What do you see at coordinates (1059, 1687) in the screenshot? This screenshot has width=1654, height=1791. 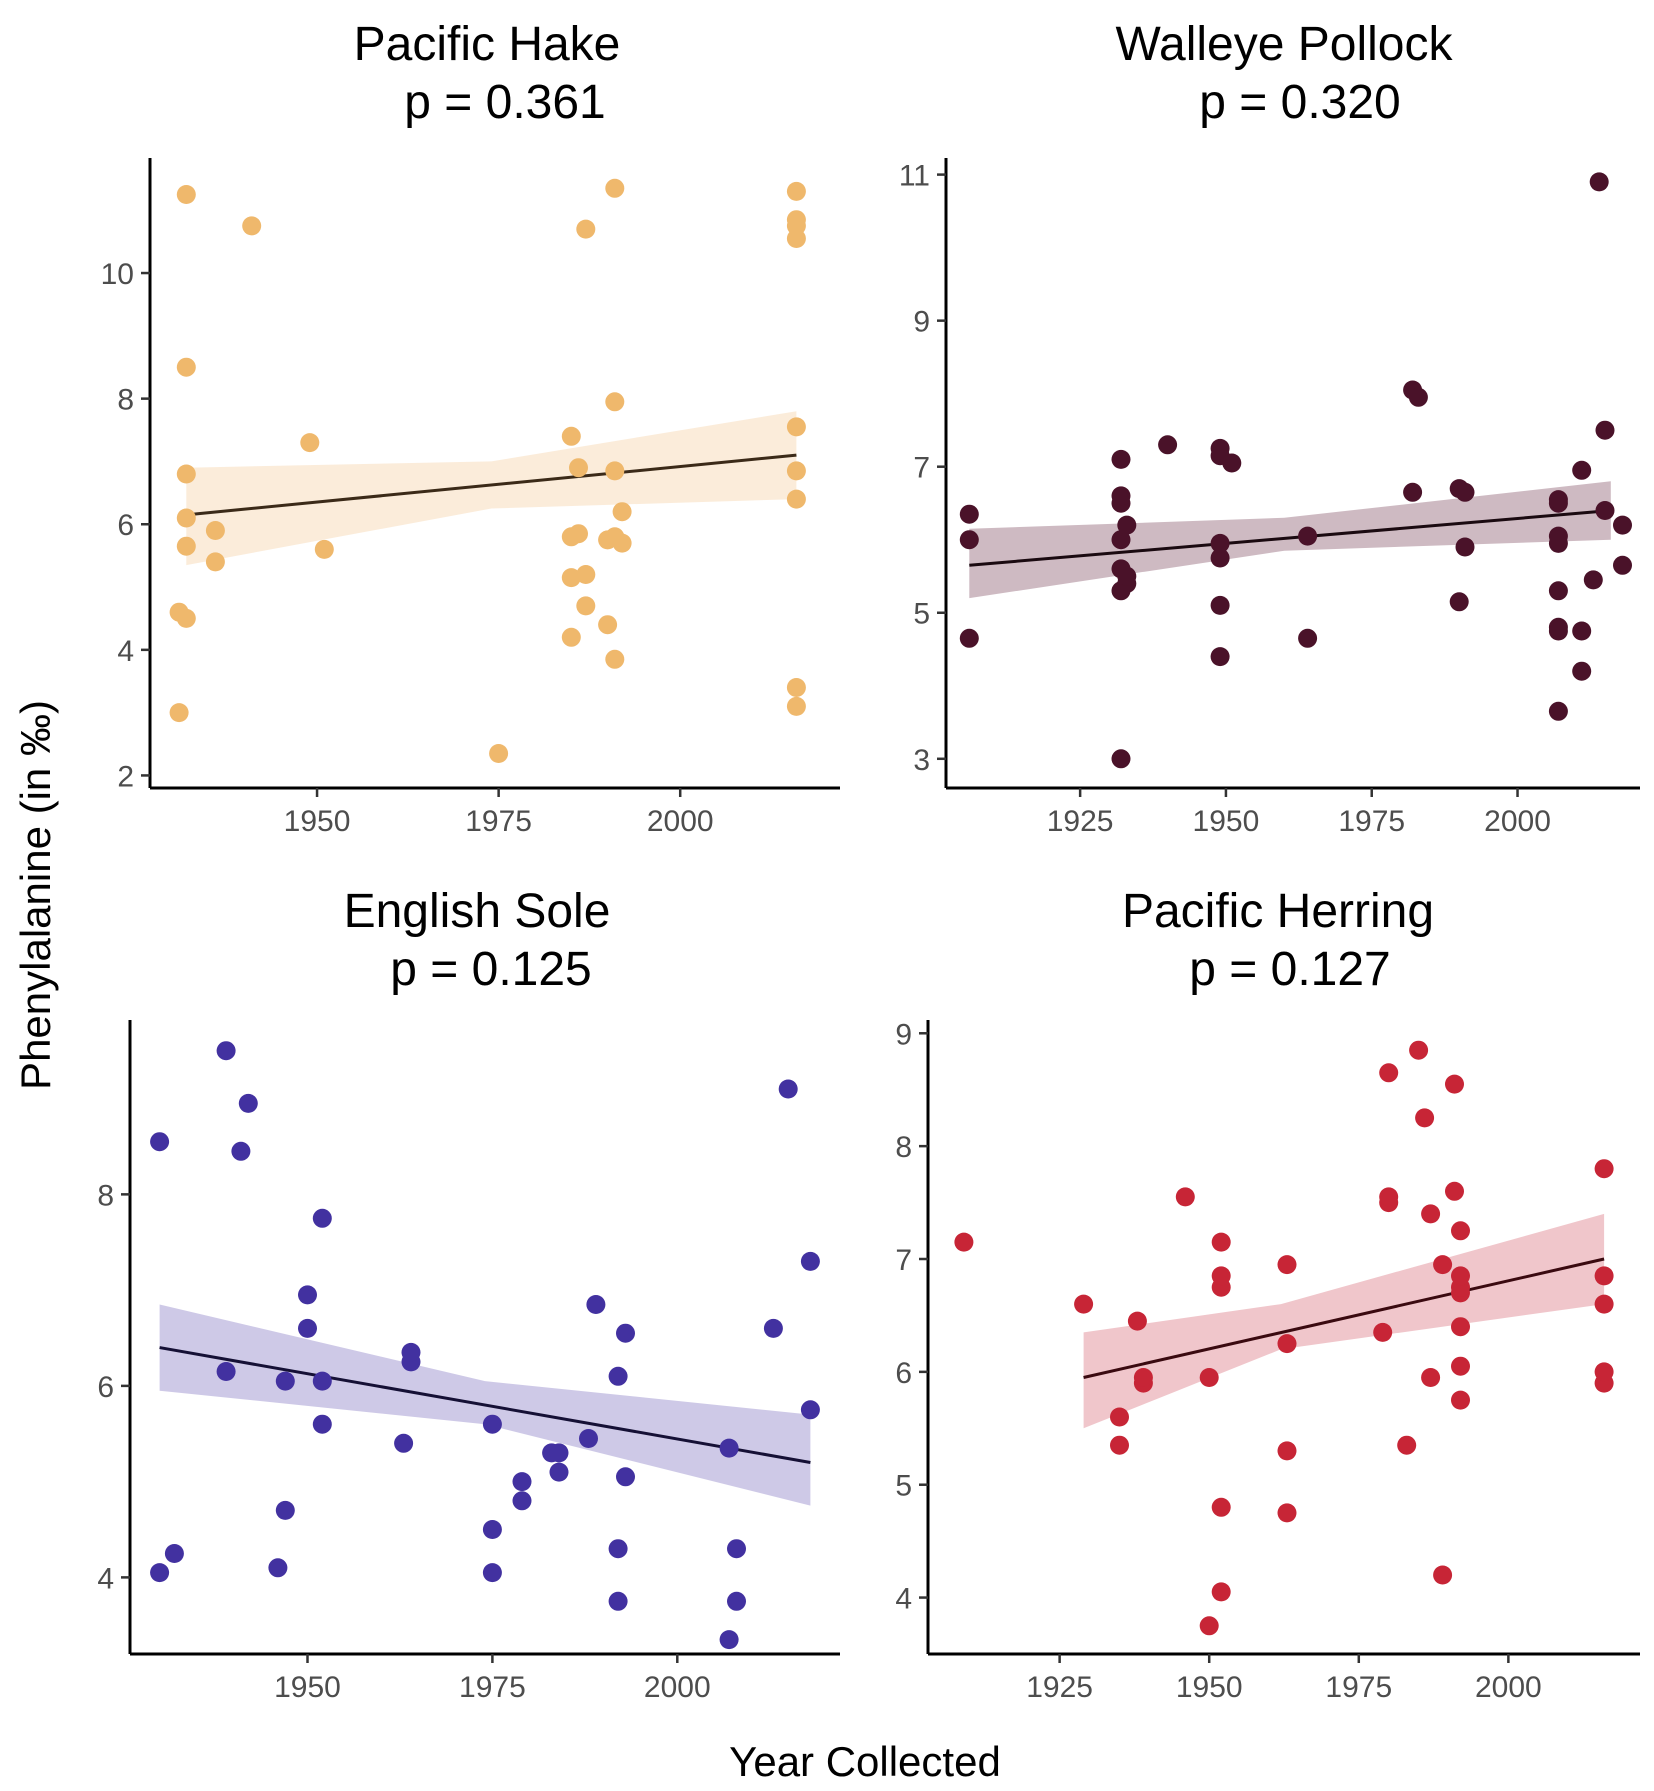 I see `x-tick-label: 1925` at bounding box center [1059, 1687].